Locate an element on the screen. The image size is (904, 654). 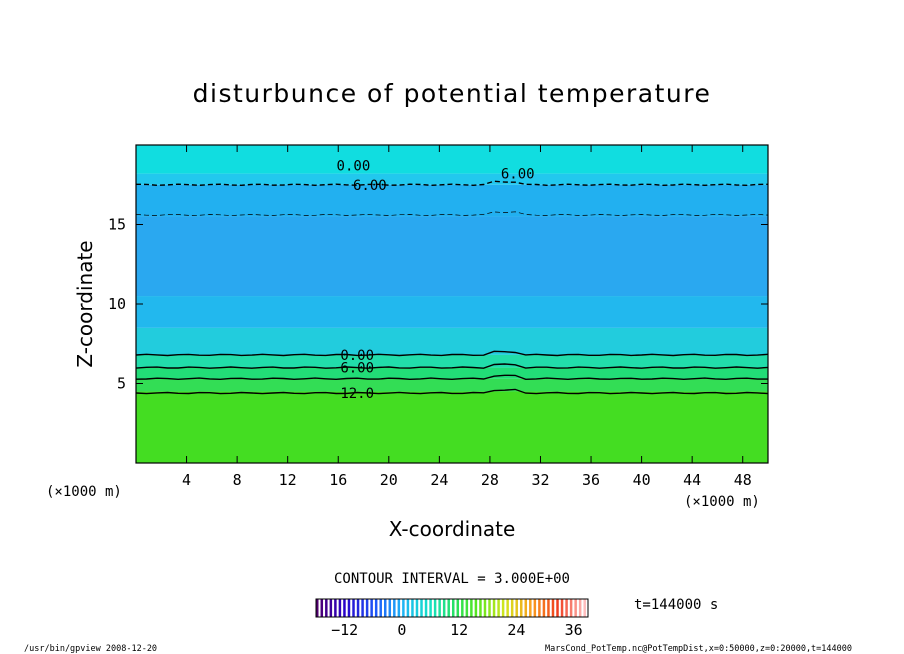
contour-label-3: 0.00 is located at coordinates (357, 356).